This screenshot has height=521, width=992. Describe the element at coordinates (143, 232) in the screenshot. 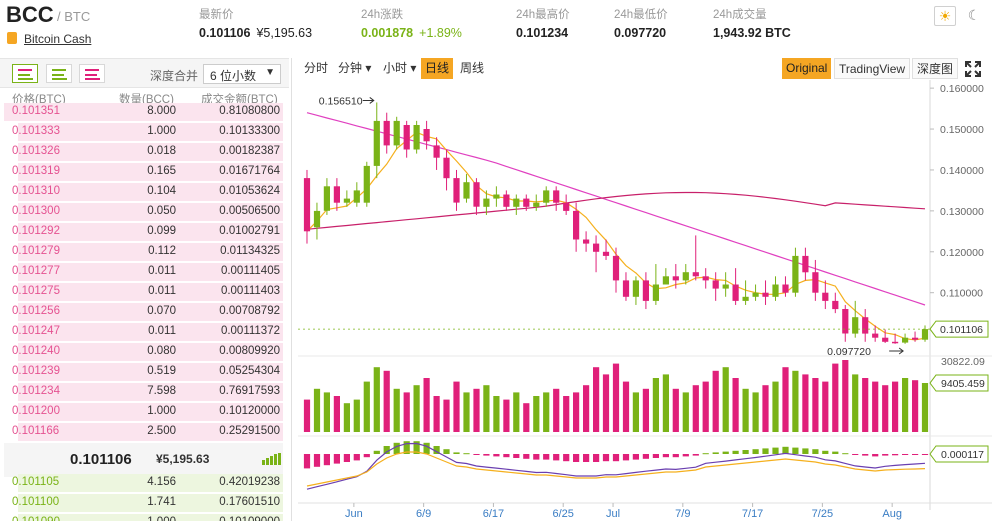

I see `ask-row: 0.101292 0.099 0.01002791` at that location.